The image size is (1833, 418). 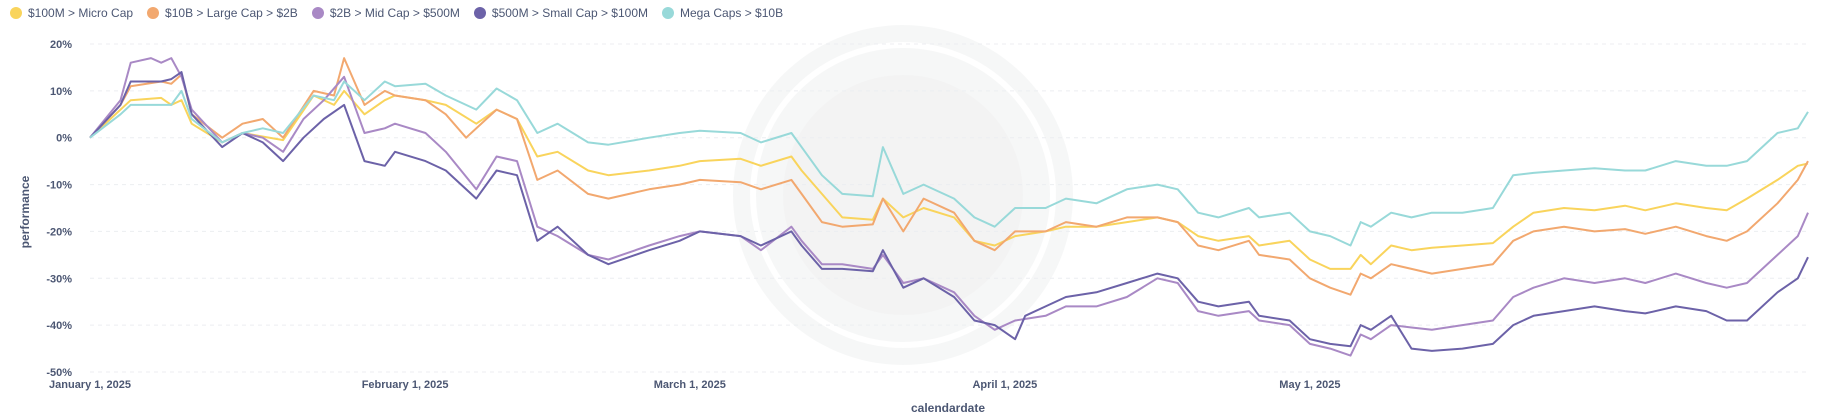 I want to click on y-tick-label: 20%, so click(x=61, y=45).